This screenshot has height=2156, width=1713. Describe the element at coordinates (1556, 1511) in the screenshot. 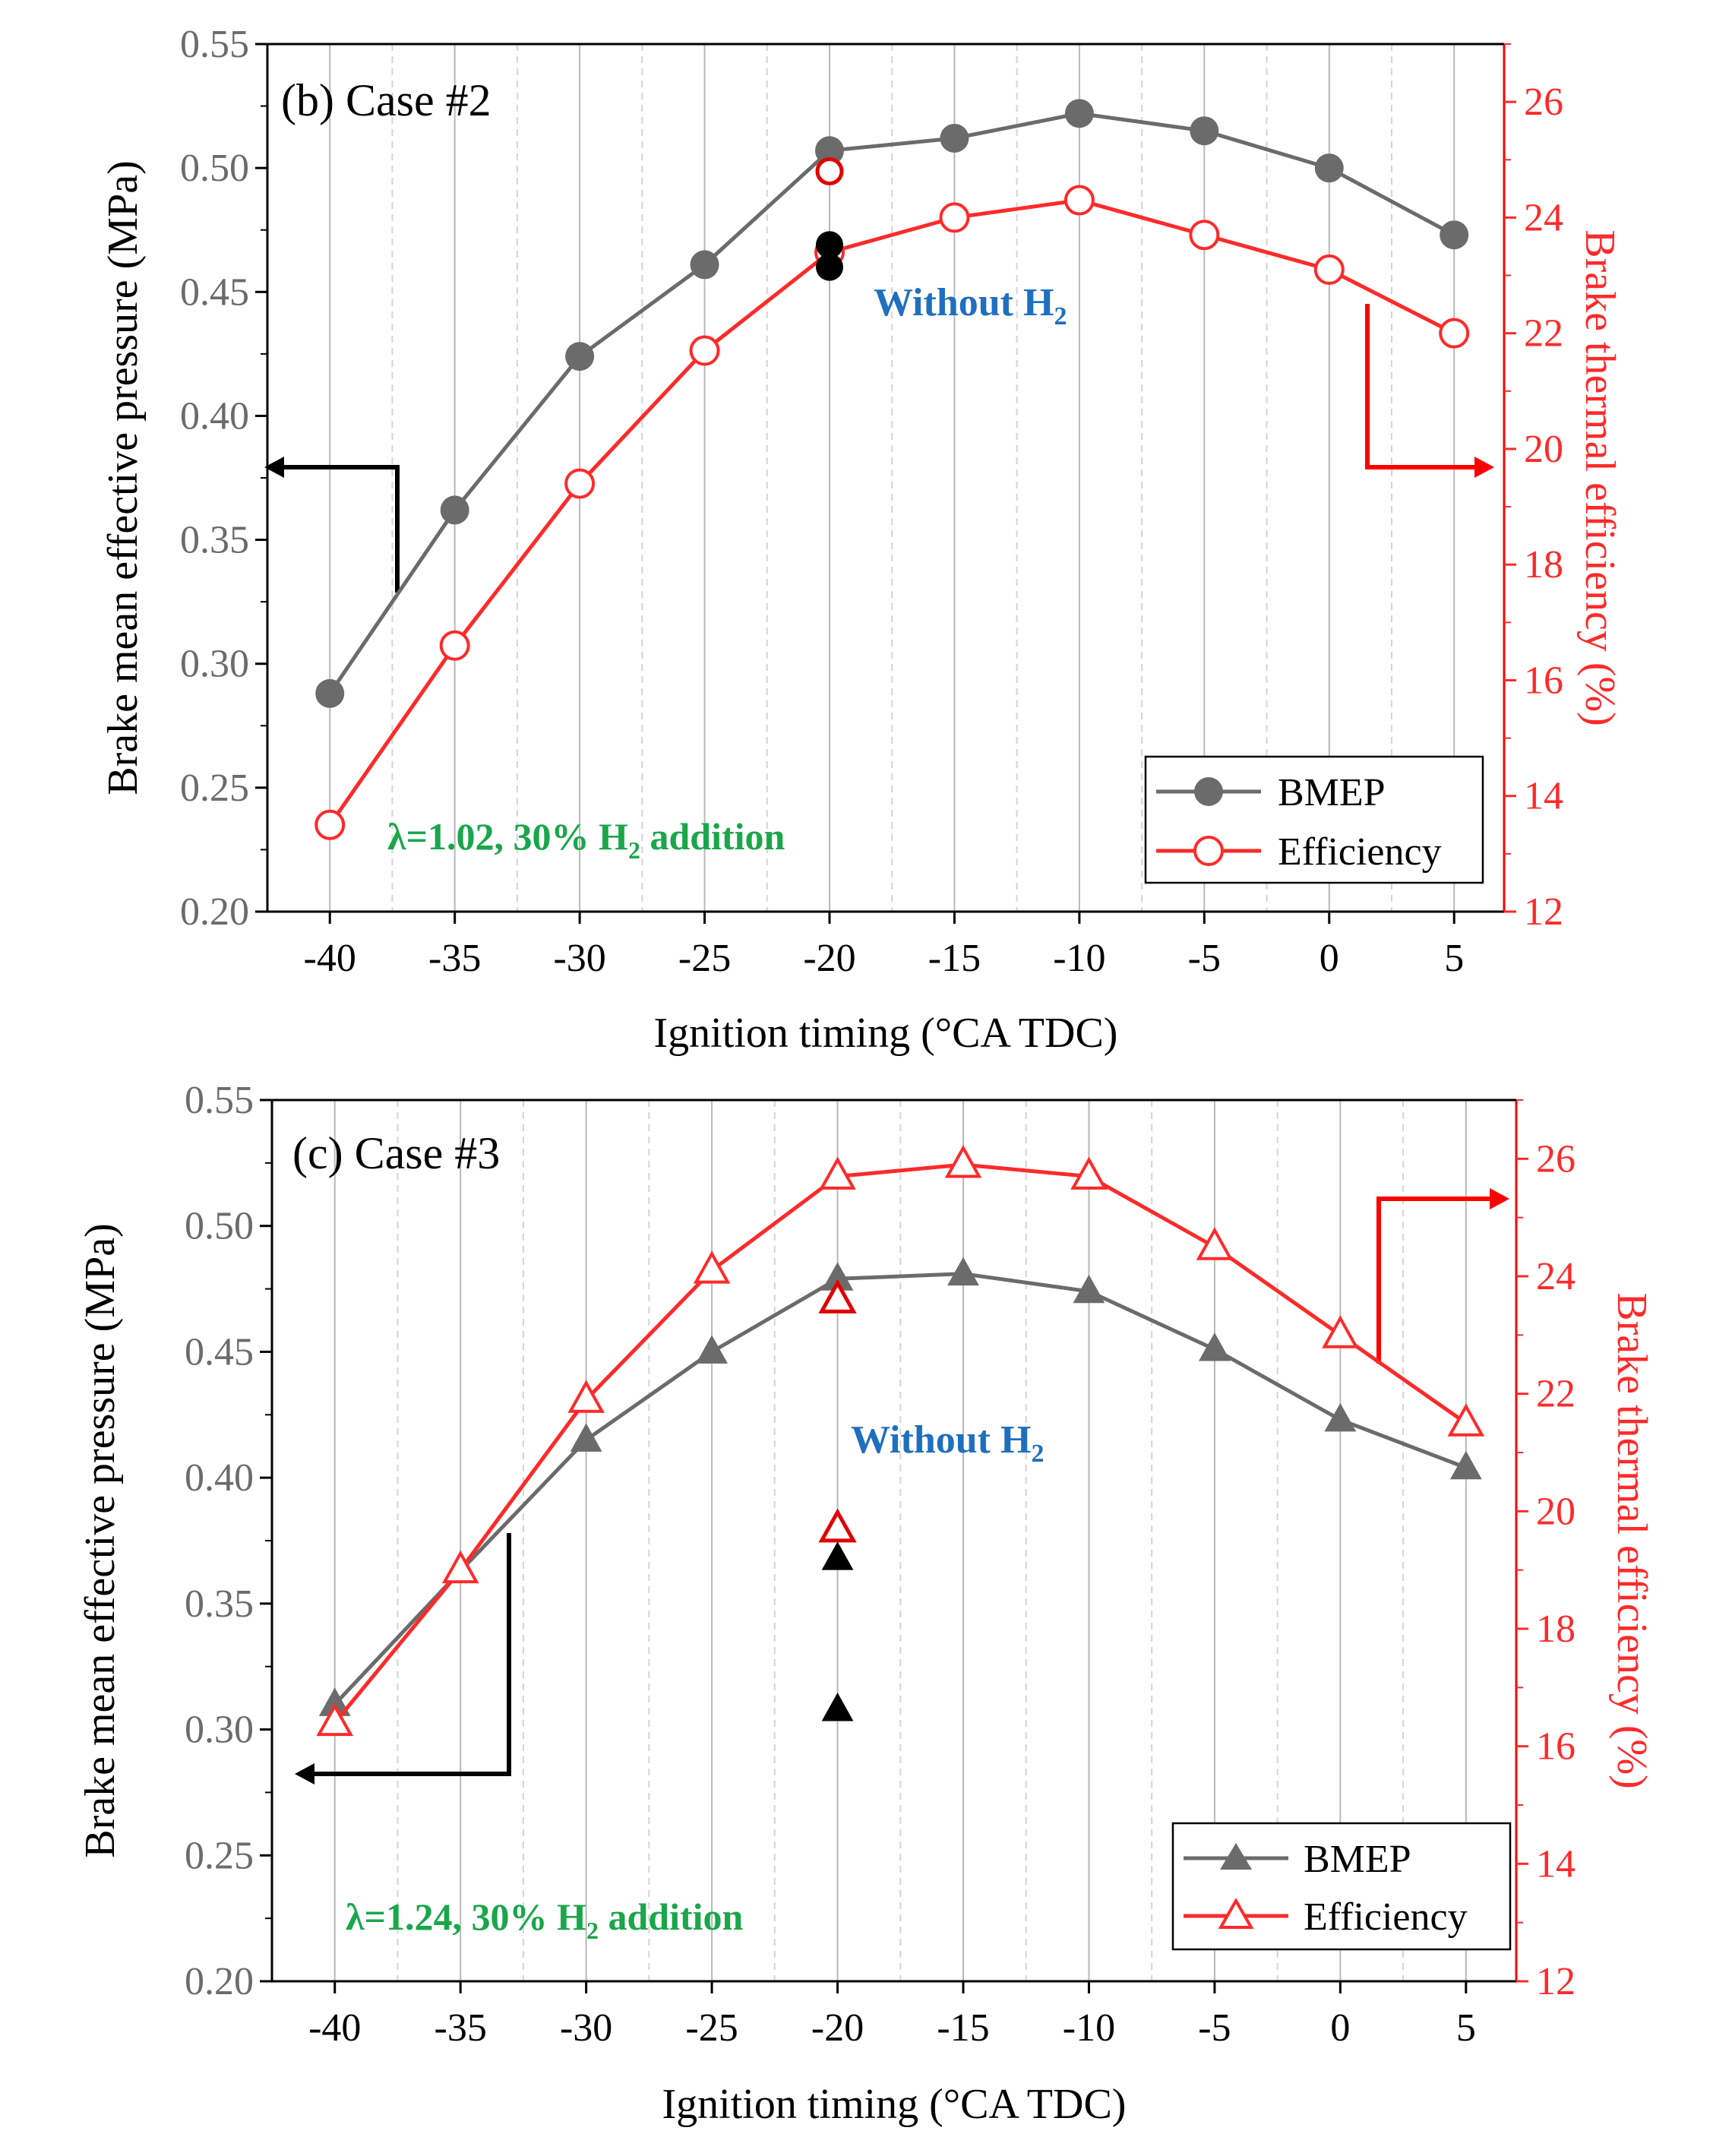

I see `y2-tick-label: 20` at that location.